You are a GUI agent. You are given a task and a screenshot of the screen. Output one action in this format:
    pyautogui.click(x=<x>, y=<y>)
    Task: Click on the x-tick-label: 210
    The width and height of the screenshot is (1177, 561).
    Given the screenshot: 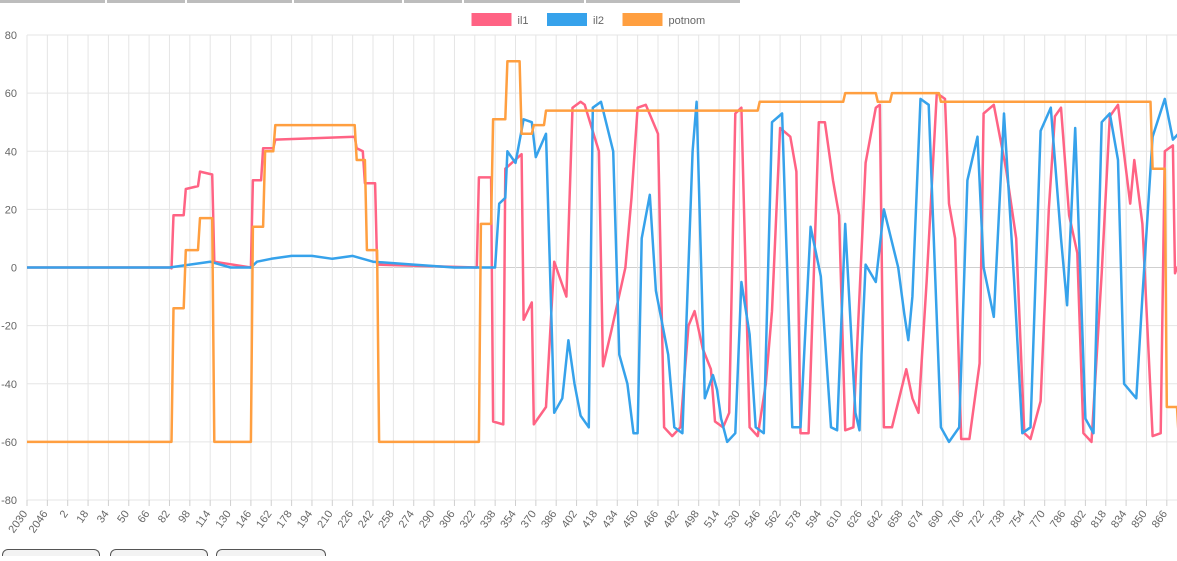 What is the action you would take?
    pyautogui.click(x=325, y=519)
    